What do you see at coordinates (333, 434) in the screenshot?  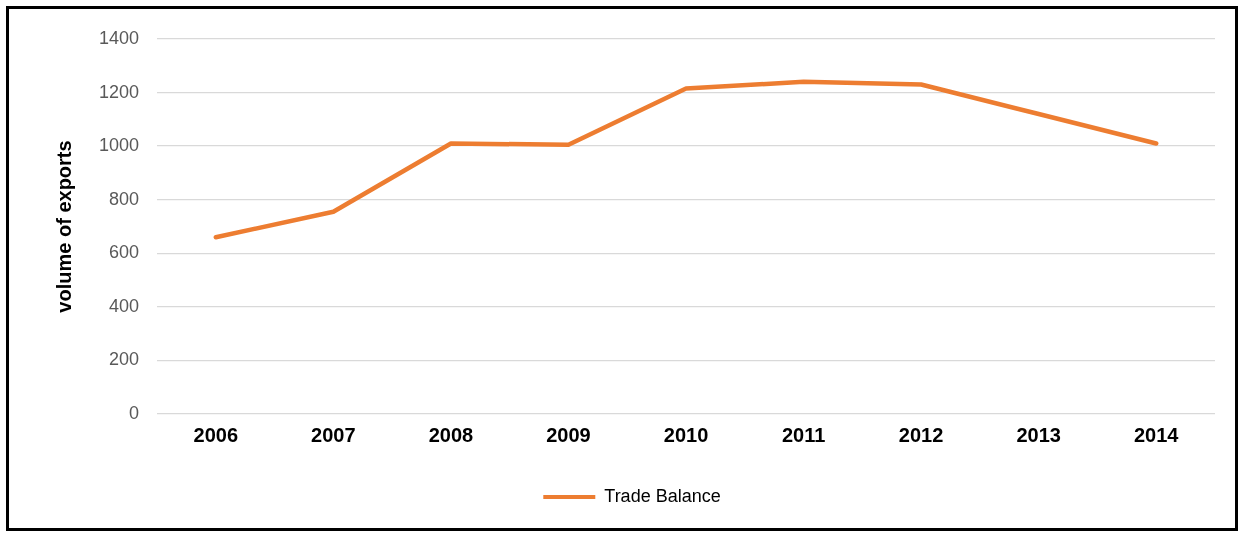 I see `x-tick-label: 2007` at bounding box center [333, 434].